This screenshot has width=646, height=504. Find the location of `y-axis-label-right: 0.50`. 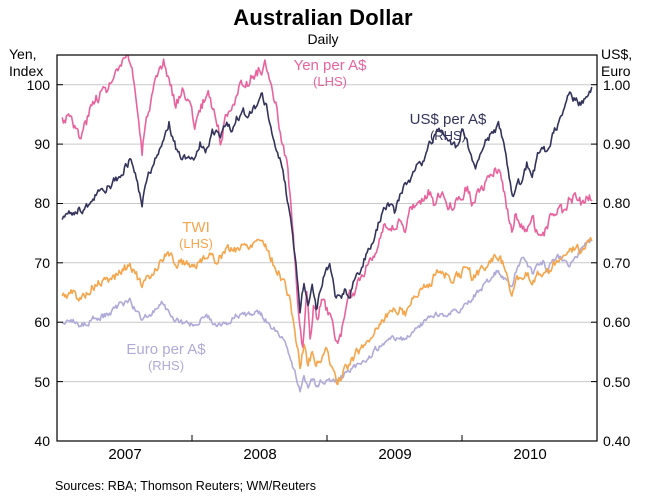

y-axis-label-right: 0.50 is located at coordinates (617, 382).